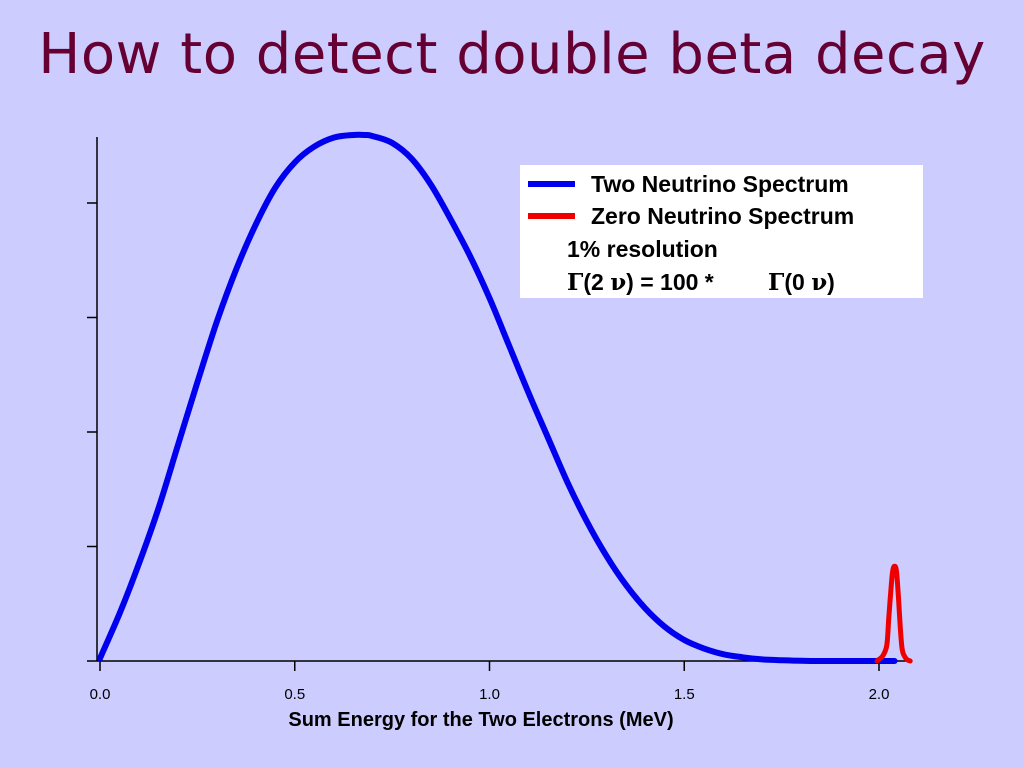  Describe the element at coordinates (489, 694) in the screenshot. I see `x-tick-label-2: 1.0` at that location.